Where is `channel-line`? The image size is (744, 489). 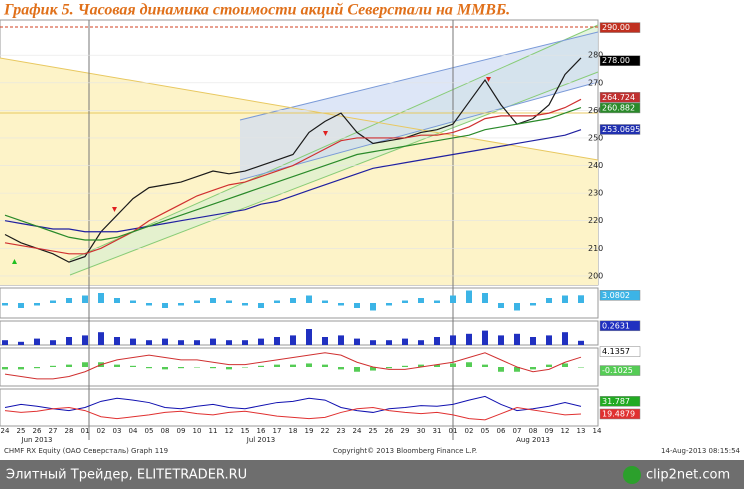 channel-line is located at coordinates (419, 76).